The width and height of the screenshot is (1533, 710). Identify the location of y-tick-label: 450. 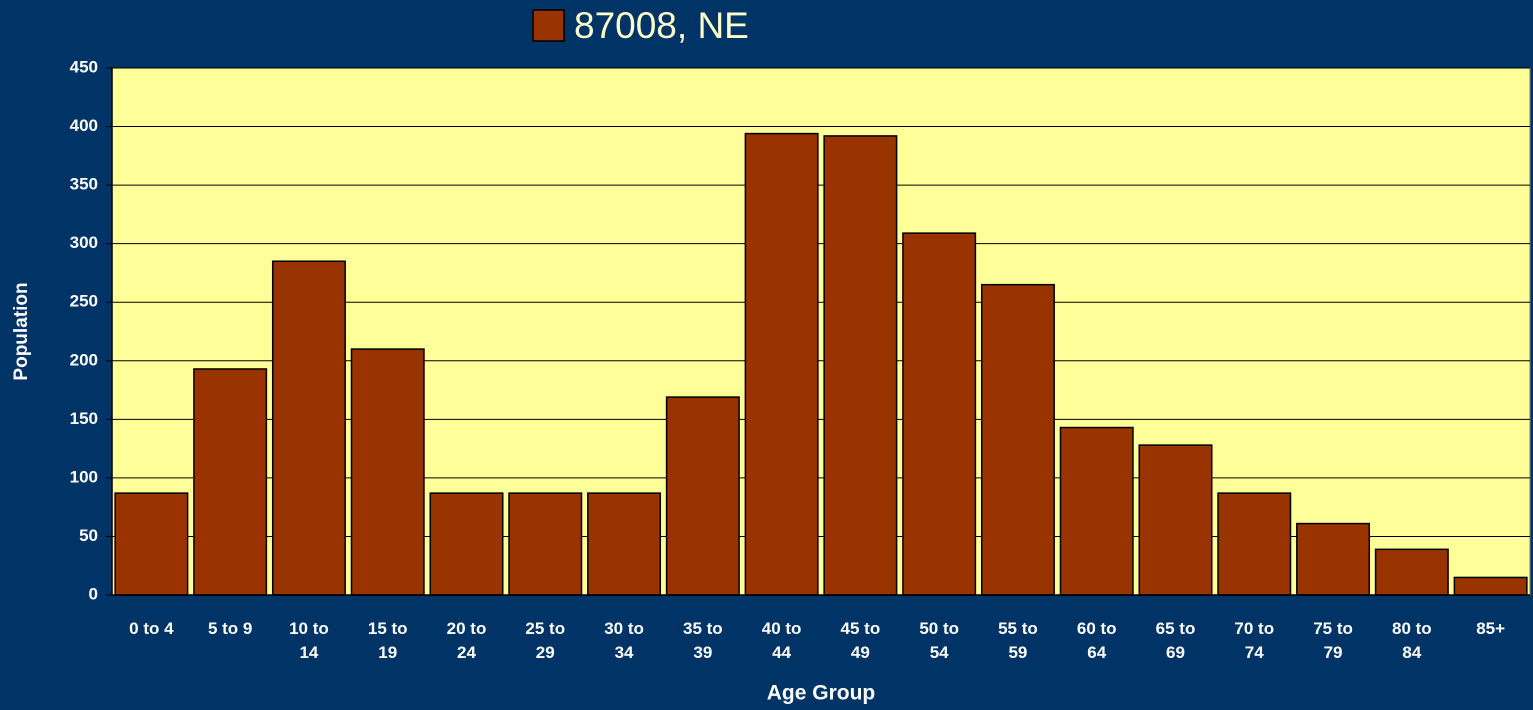
(84, 66).